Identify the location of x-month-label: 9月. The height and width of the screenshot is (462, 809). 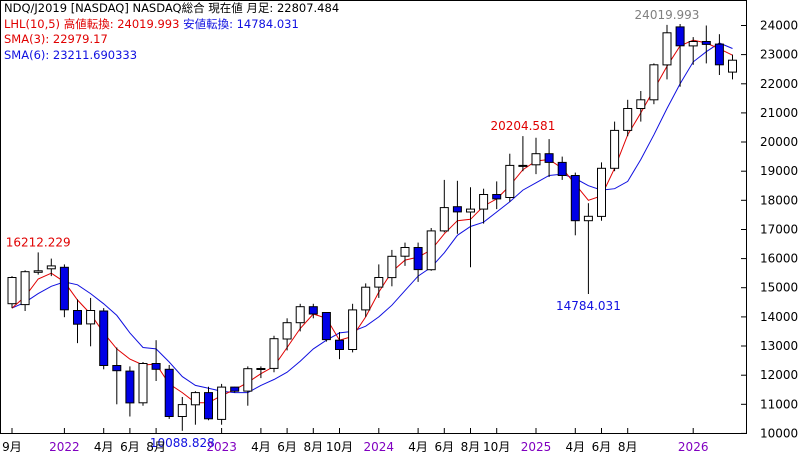
(12, 447).